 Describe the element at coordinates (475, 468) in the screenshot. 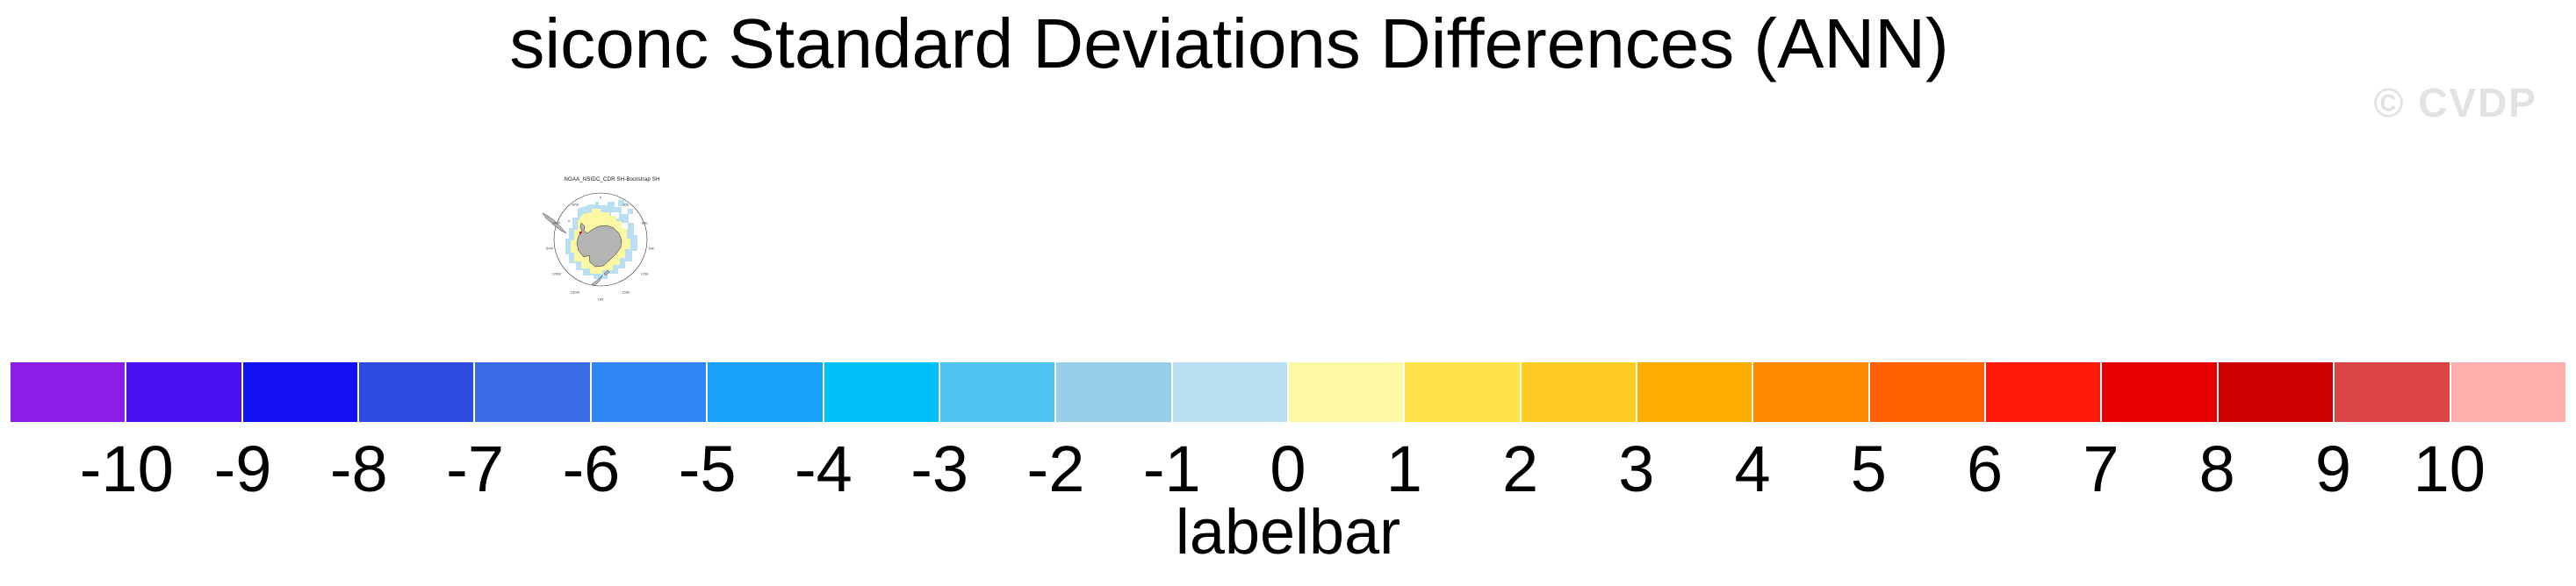

I see `colorbar-tick-label: -7` at that location.